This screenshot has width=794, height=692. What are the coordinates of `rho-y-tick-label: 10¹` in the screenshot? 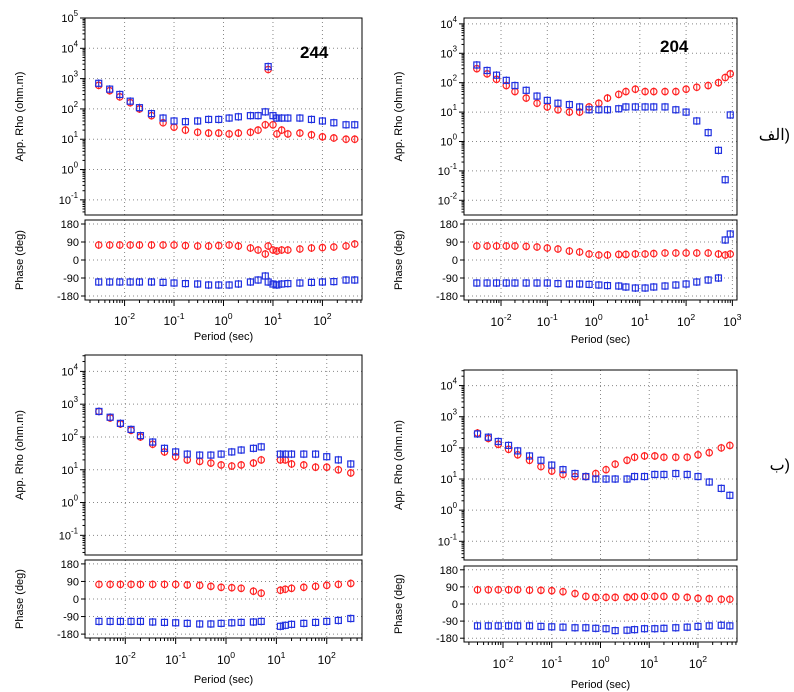 It's located at (69, 469).